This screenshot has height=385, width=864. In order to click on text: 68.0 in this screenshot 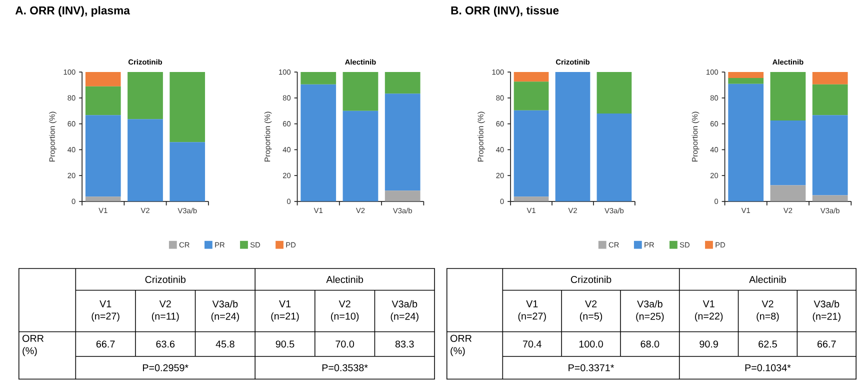, I will do `click(650, 344)`.